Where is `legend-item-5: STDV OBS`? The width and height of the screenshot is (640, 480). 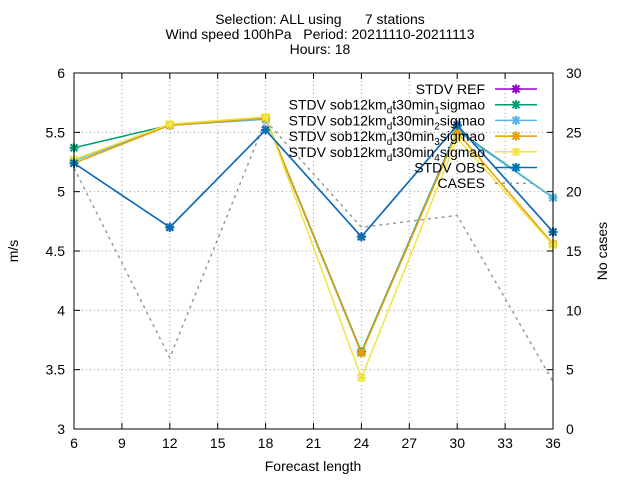
legend-item-5: STDV OBS is located at coordinates (475, 168).